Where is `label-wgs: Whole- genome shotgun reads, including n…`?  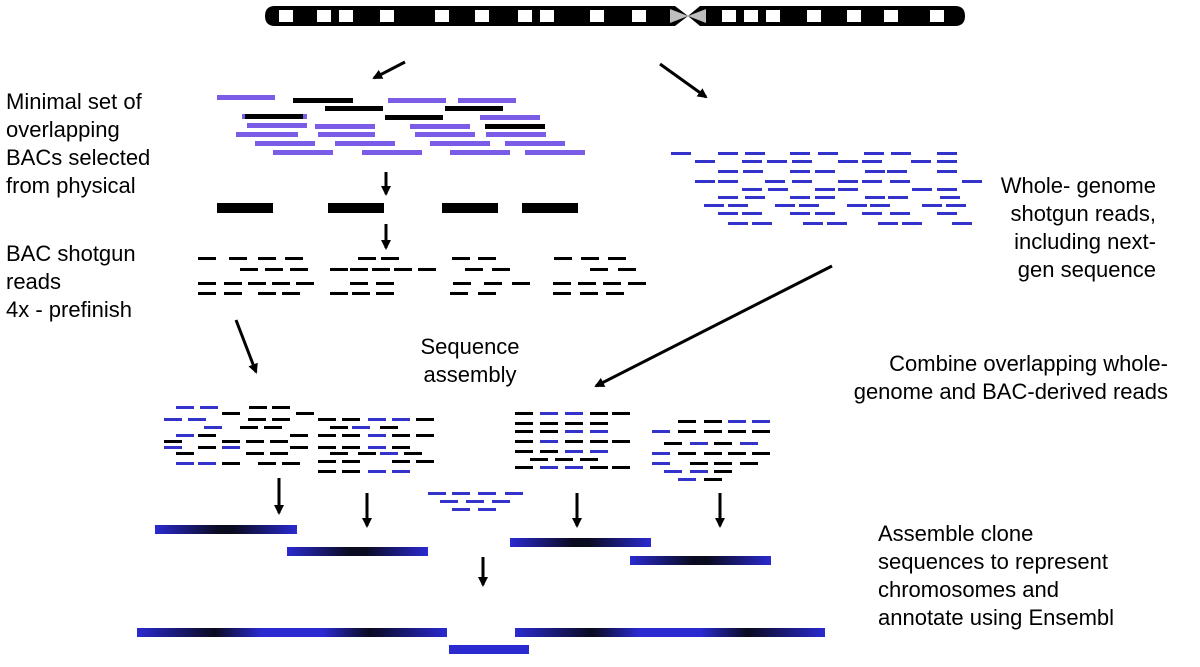
label-wgs: Whole- genome shotgun reads, including n… is located at coordinates (1078, 227).